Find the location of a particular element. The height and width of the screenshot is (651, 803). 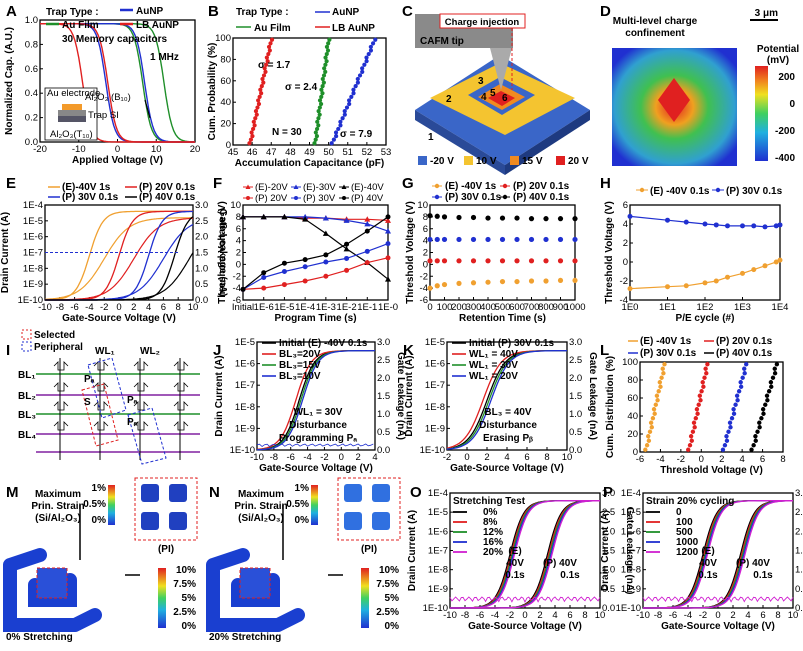

serpentine-structure is located at coordinates (255, 590).